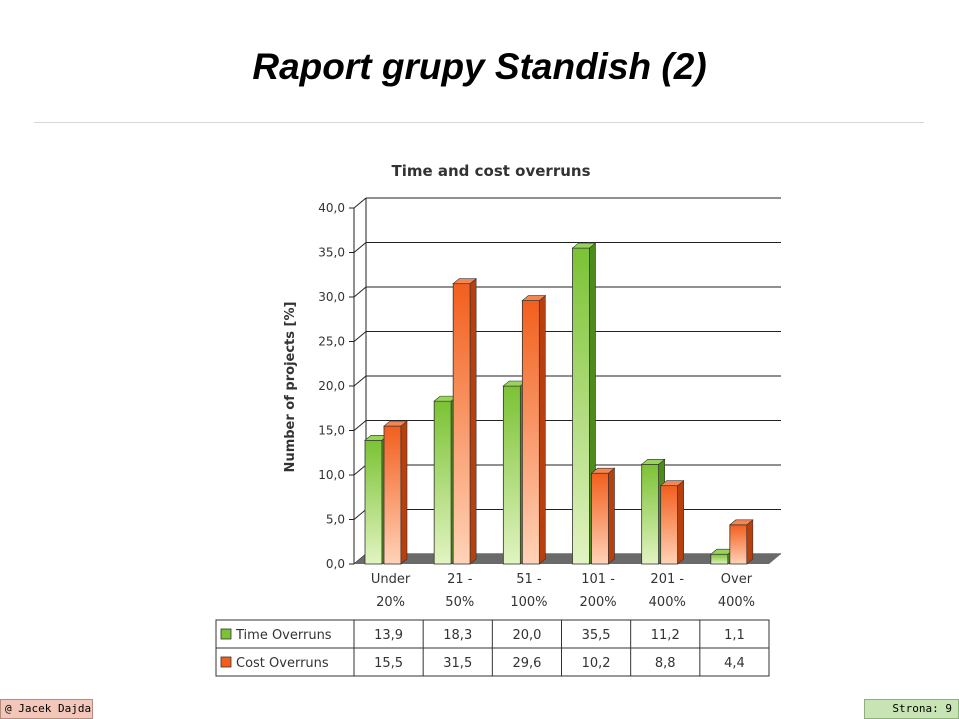 This screenshot has height=719, width=959. What do you see at coordinates (490, 171) in the screenshot?
I see `chart-title: Time and cost overruns` at bounding box center [490, 171].